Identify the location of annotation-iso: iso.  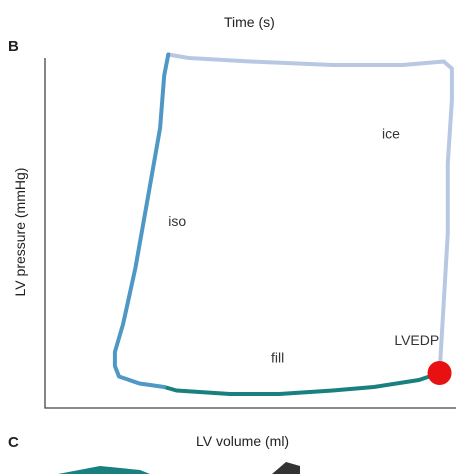
(177, 221).